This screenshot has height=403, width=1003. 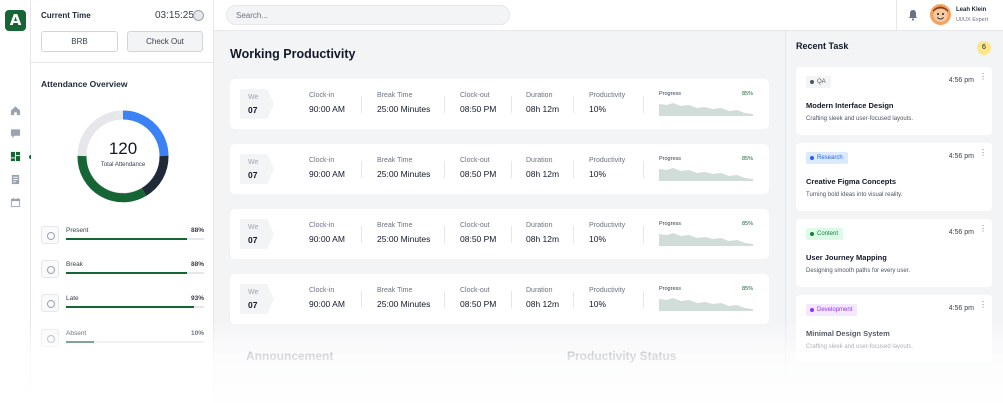 What do you see at coordinates (165, 41) in the screenshot?
I see `check-out-button: Check Out` at bounding box center [165, 41].